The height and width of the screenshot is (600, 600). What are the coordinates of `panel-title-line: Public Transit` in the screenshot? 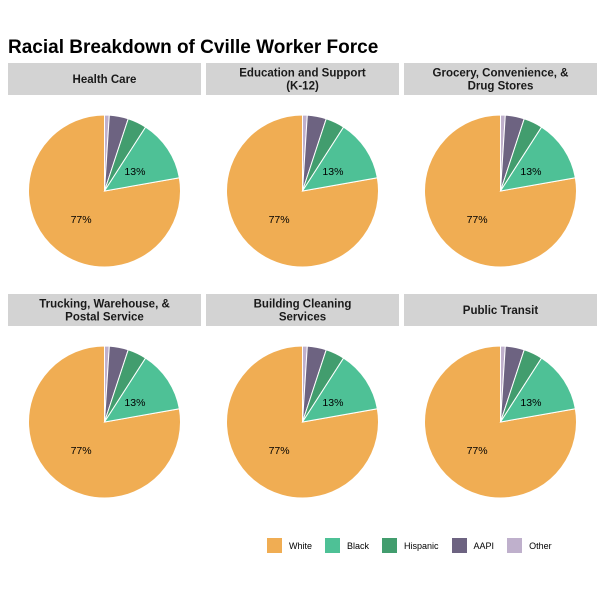 It's located at (501, 311).